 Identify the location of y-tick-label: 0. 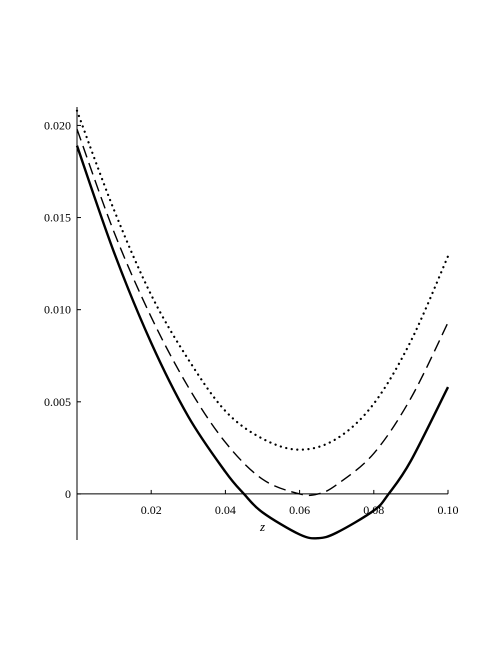
(68, 494).